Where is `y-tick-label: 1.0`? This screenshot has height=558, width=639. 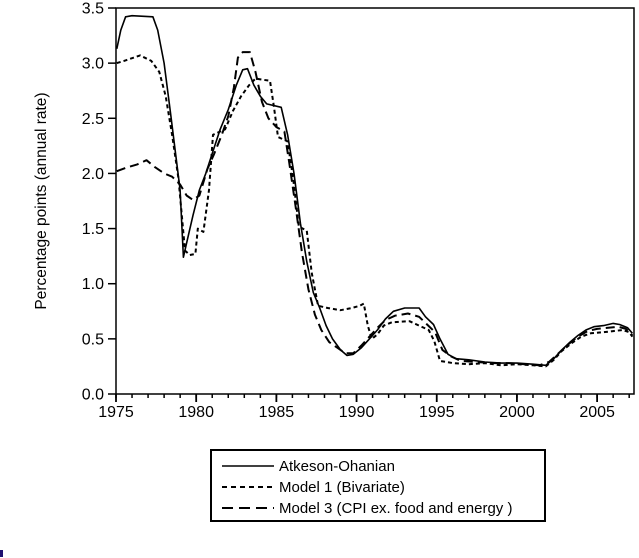 y-tick-label: 1.0 is located at coordinates (93, 284).